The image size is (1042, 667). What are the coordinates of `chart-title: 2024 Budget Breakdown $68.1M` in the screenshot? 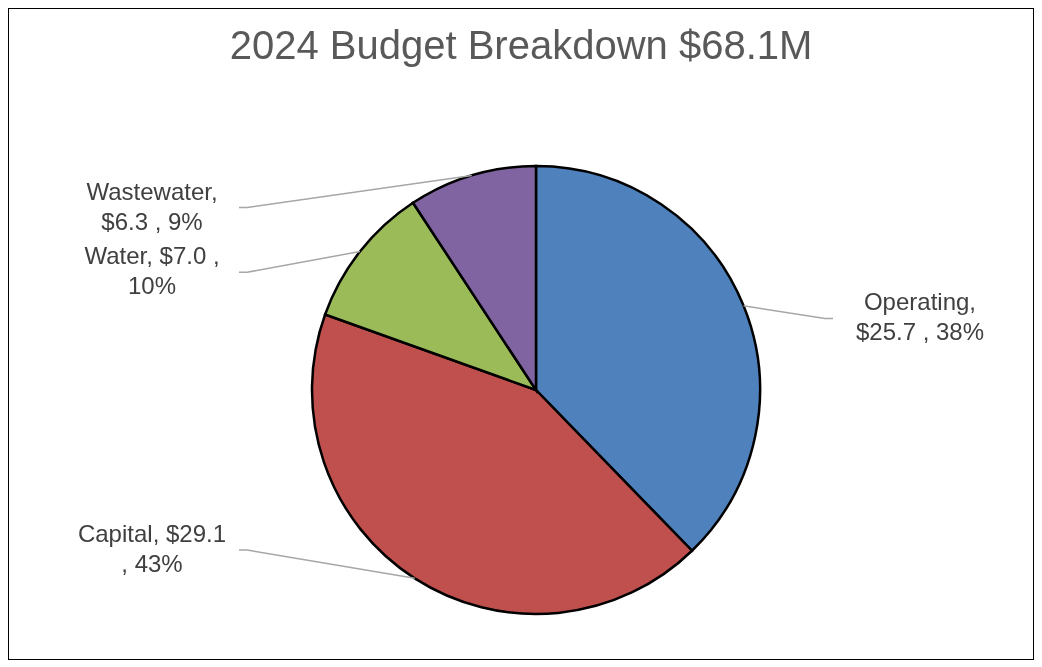 It's located at (521, 45).